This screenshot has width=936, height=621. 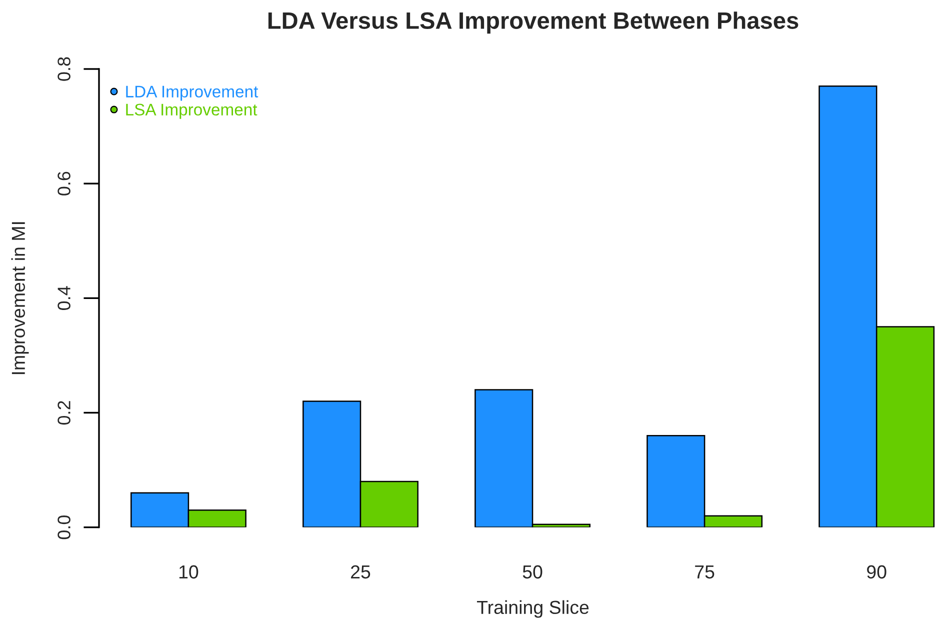 I want to click on x-tick-label: 10, so click(x=188, y=572).